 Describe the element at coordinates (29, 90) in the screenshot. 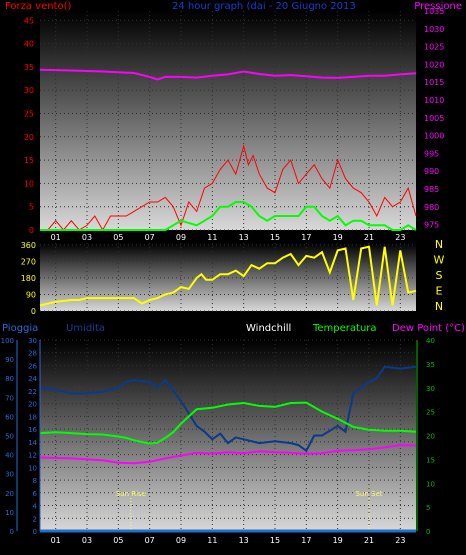

I see `wind-tick-label: 30` at that location.